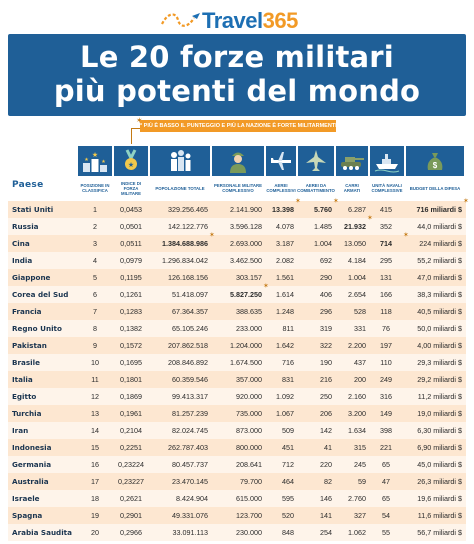 The width and height of the screenshot is (474, 544). Describe the element at coordinates (439, 447) in the screenshot. I see `cell-budget: 6,90 miliardi $` at that location.